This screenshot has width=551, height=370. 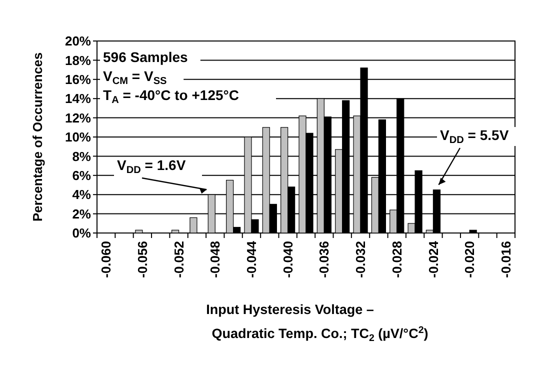 What do you see at coordinates (317, 323) in the screenshot?
I see `x-axis-title: Input Hysteresis Voltage – Quadratic Temp. Co.; TC$_{2}$ (µV/°C$^{2}$)` at bounding box center [317, 323].